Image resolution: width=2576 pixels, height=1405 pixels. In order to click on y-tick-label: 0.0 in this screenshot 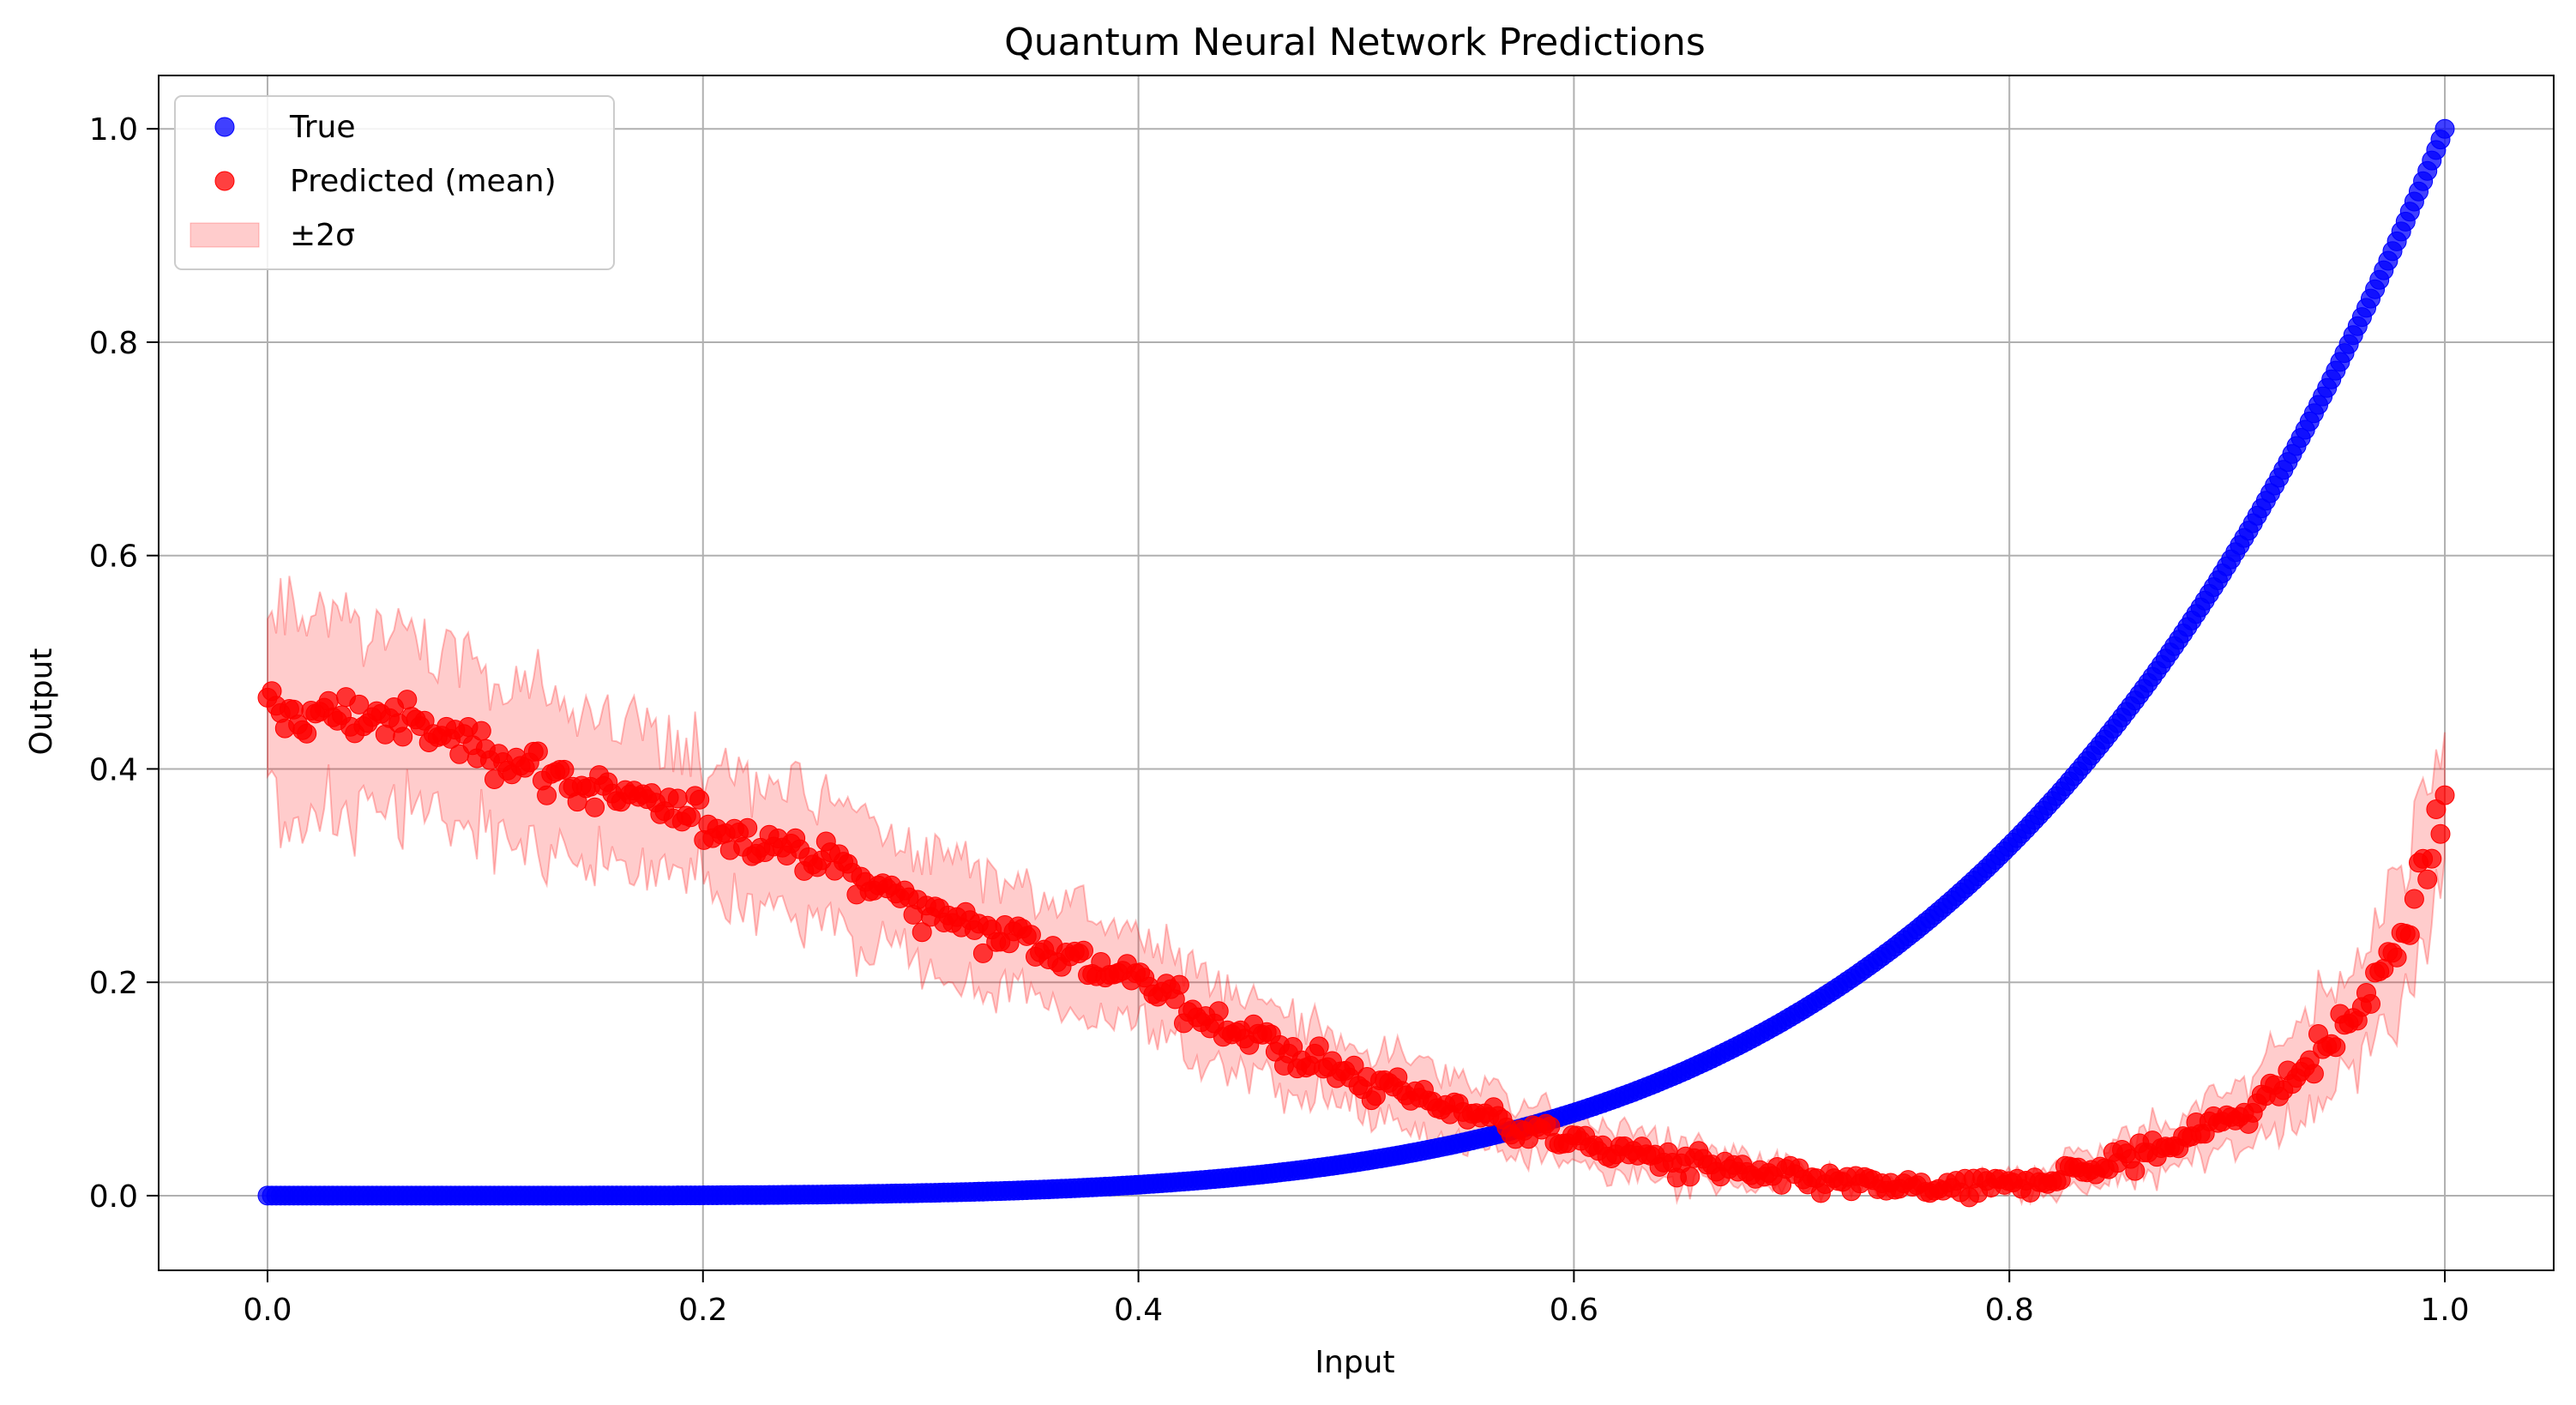, I will do `click(113, 1197)`.